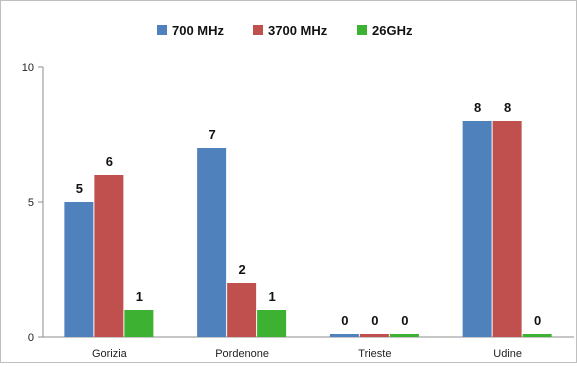  I want to click on x-category-label: Gorizia, so click(110, 354).